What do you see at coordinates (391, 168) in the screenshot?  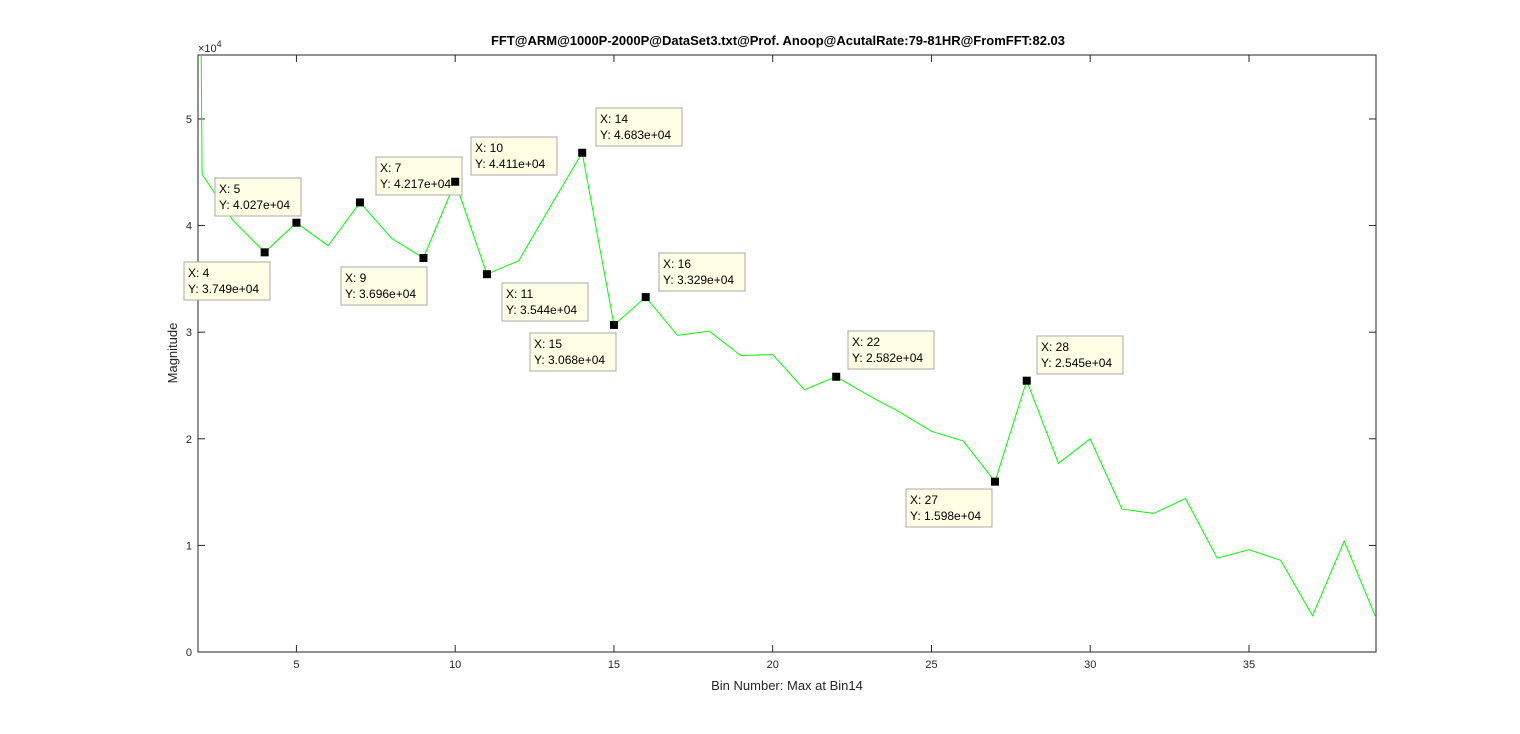 I see `datatip-x-label: X: 7` at bounding box center [391, 168].